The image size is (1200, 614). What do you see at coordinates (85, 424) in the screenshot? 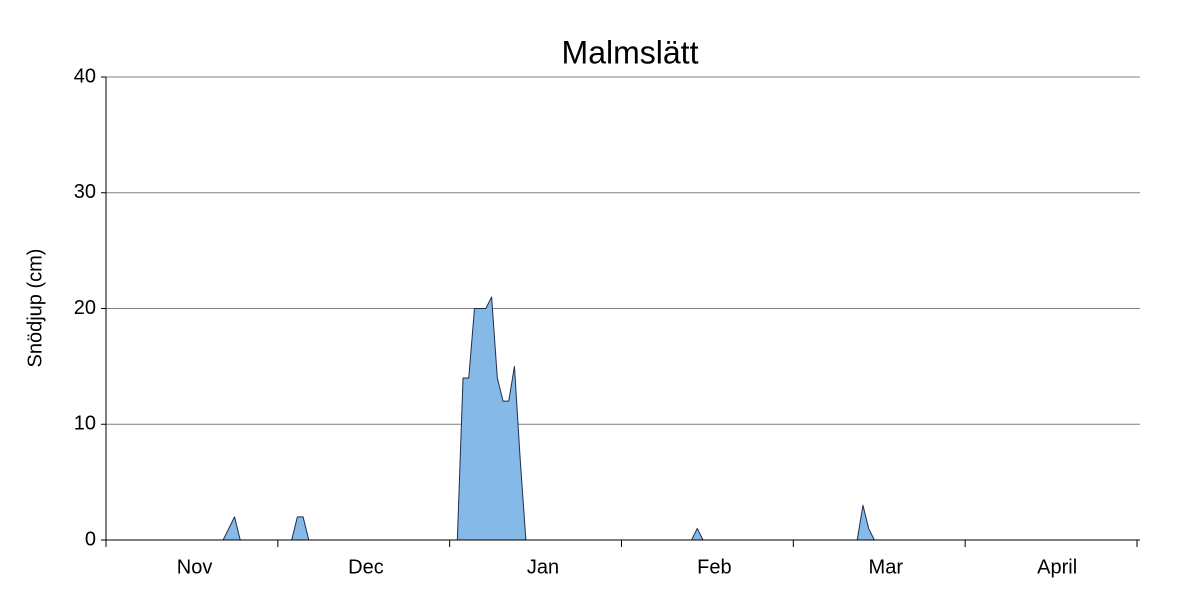
I see `y-tick-label: 10` at bounding box center [85, 424].